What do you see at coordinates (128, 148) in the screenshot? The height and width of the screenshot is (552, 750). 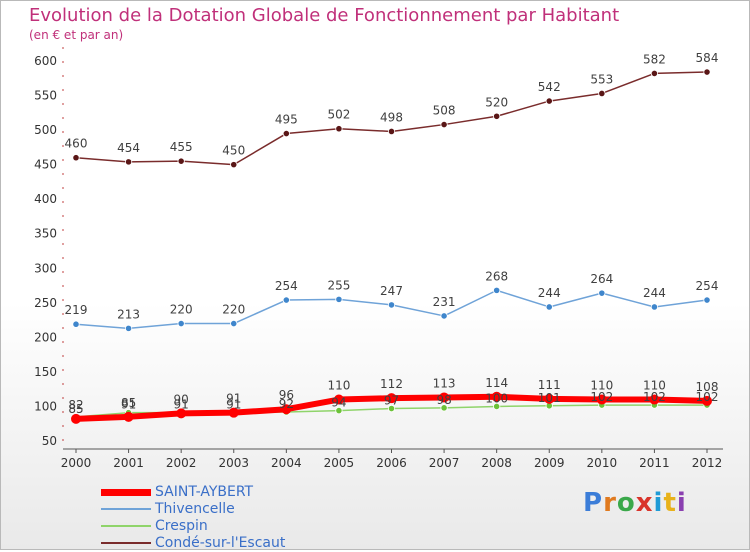 I see `data-label: 454` at bounding box center [128, 148].